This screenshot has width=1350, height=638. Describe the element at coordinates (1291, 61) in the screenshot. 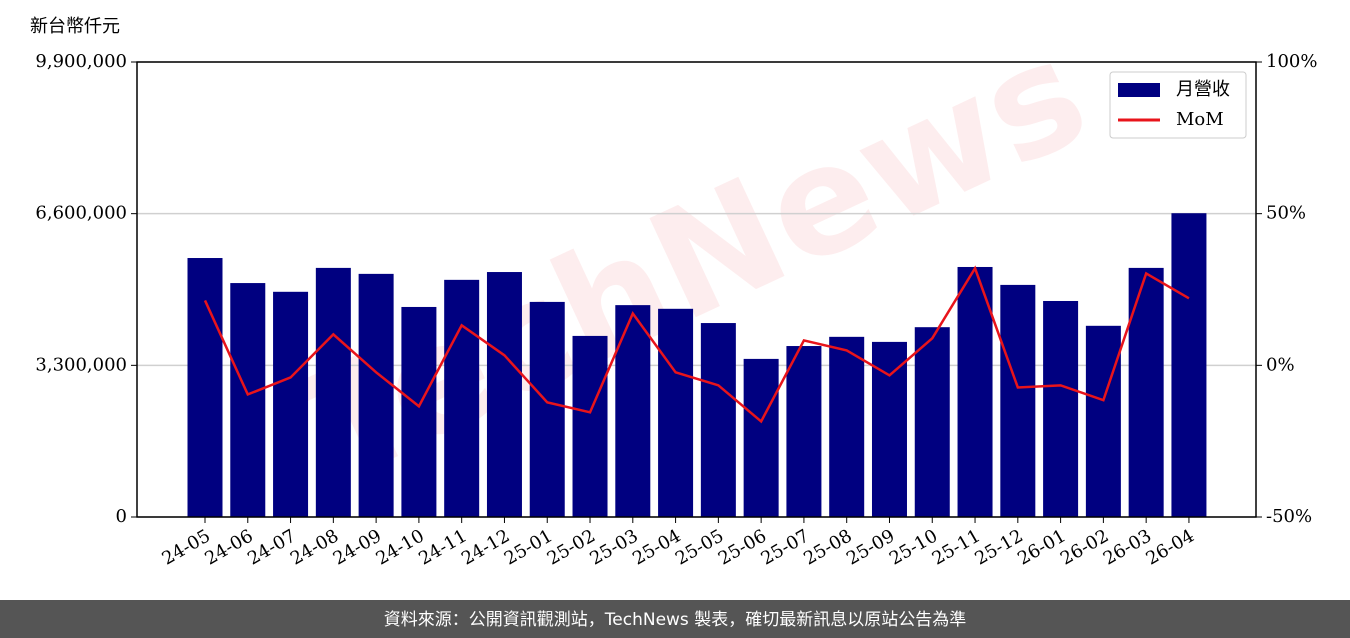

I see `y2-tick-label: 100%` at that location.